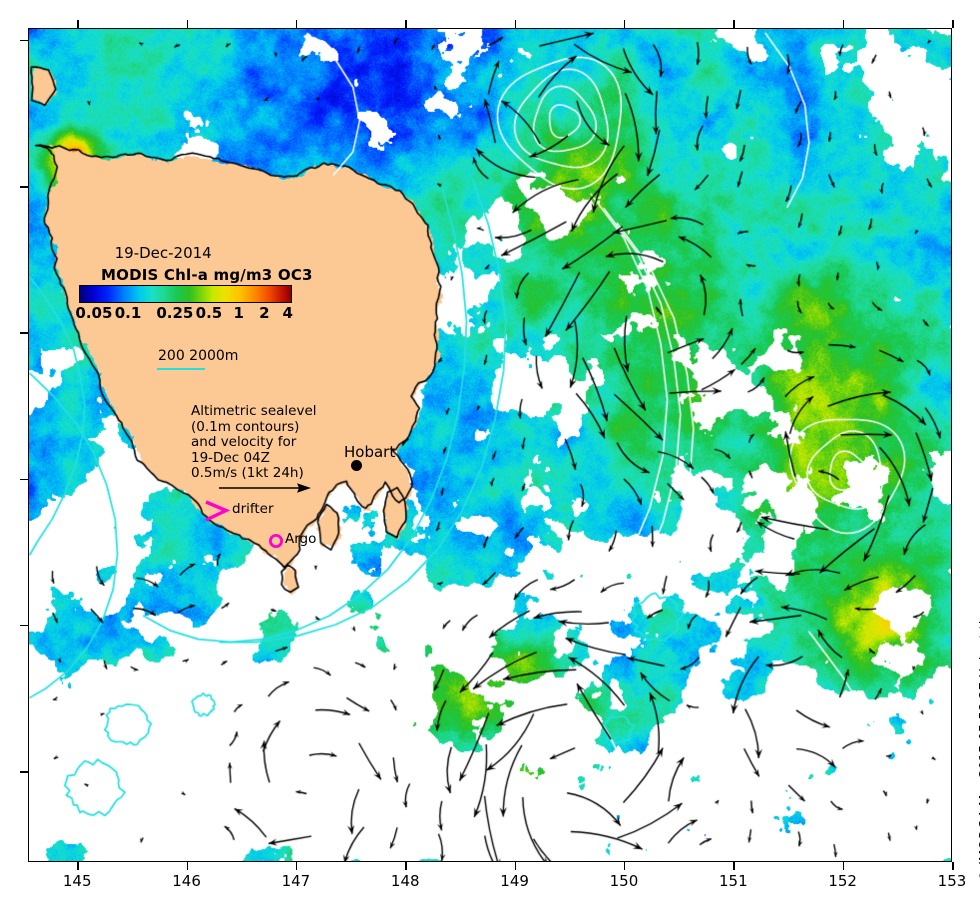 The height and width of the screenshot is (900, 980). What do you see at coordinates (624, 881) in the screenshot?
I see `x-tick-label-5: 150` at bounding box center [624, 881].